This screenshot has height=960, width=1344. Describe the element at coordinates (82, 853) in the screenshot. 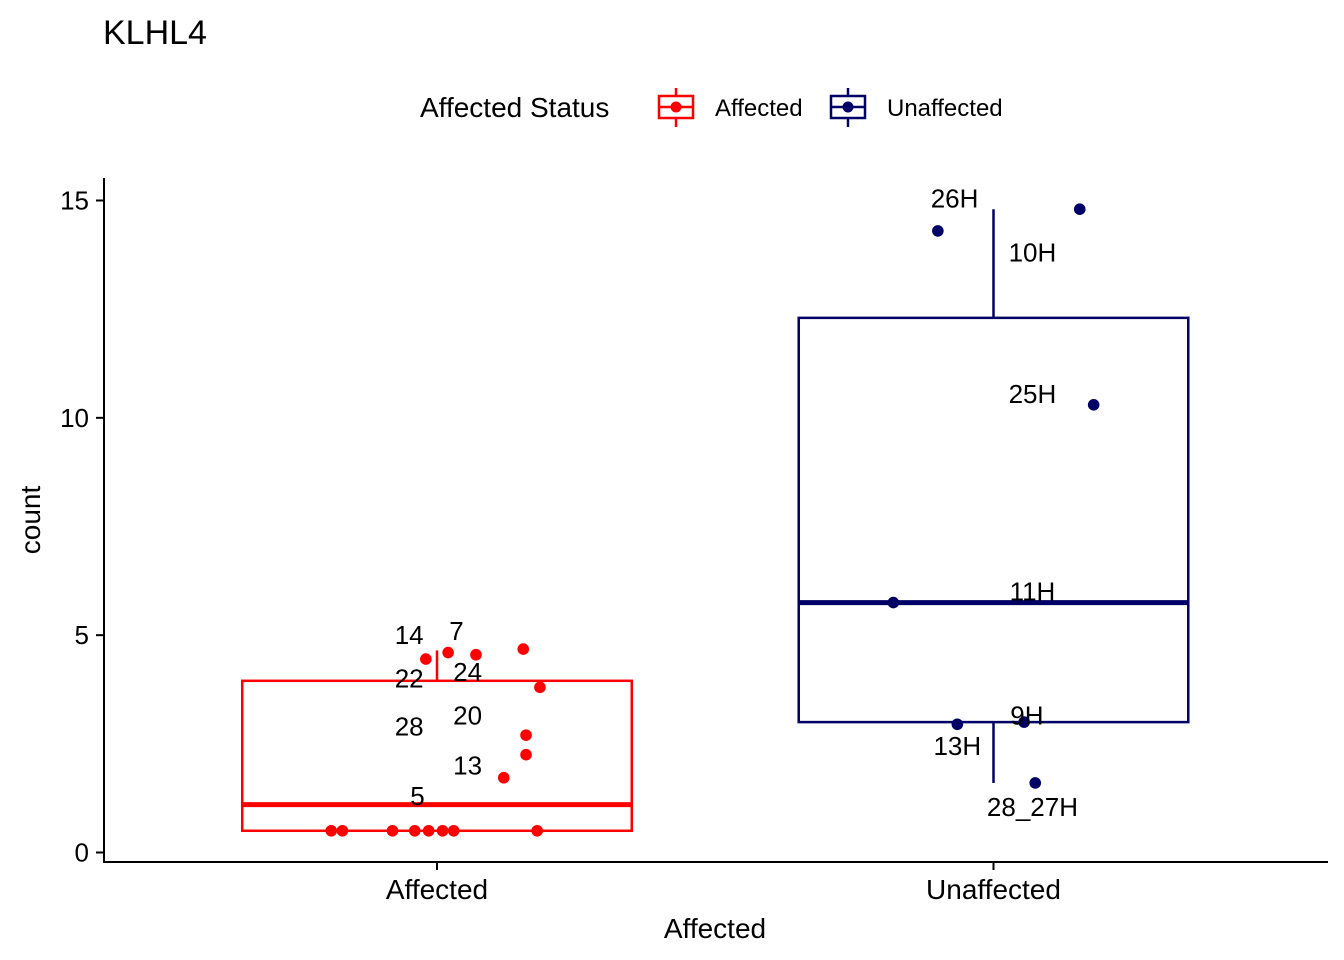

I see `y-tick-label-0: 0` at that location.